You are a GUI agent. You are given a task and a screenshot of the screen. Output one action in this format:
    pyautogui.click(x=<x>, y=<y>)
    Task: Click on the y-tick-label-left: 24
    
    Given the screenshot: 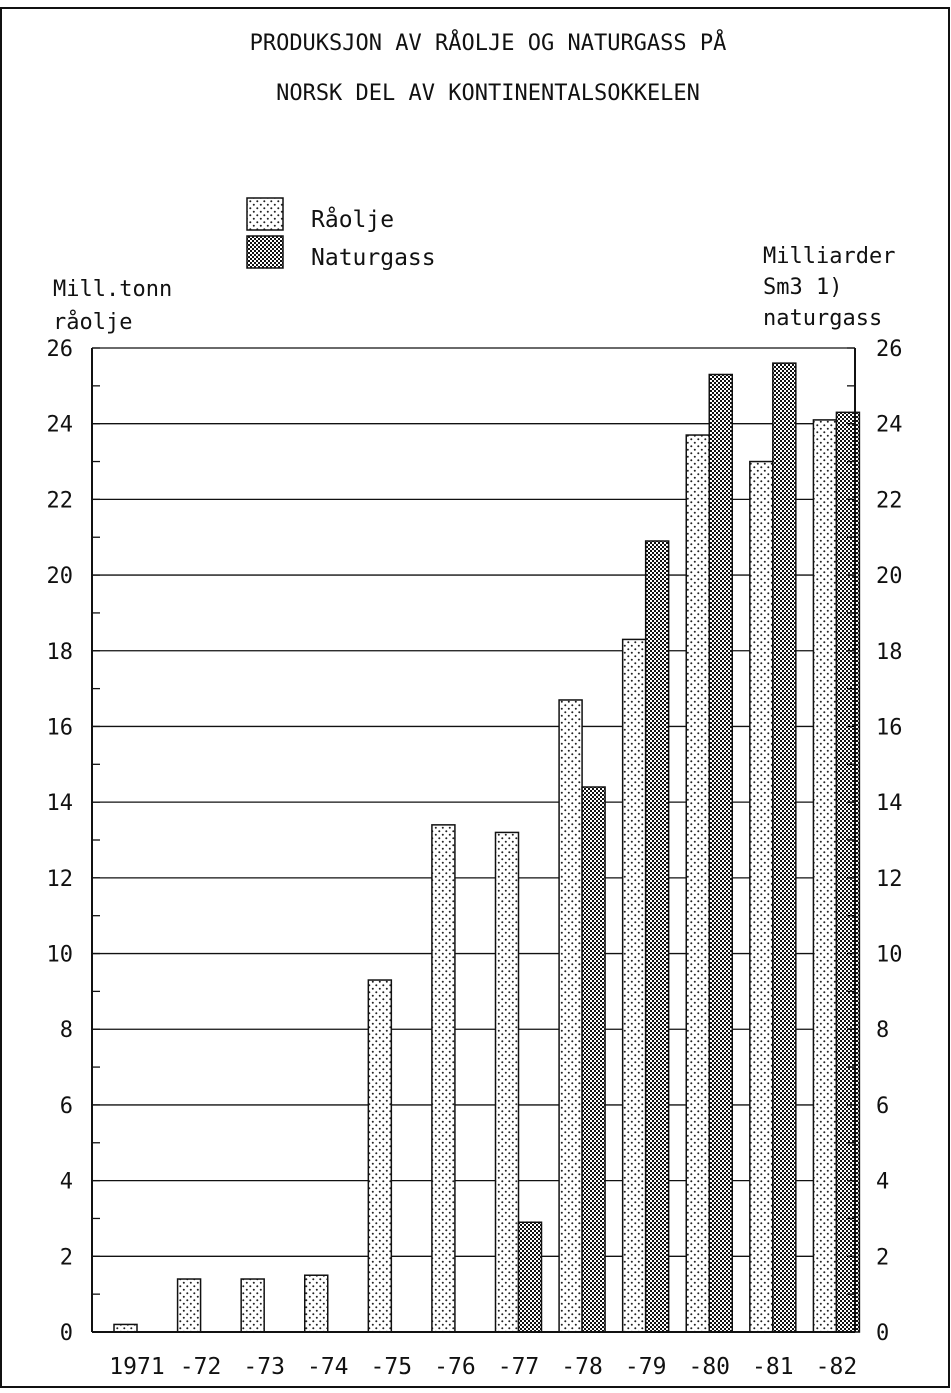 What is the action you would take?
    pyautogui.click(x=60, y=425)
    